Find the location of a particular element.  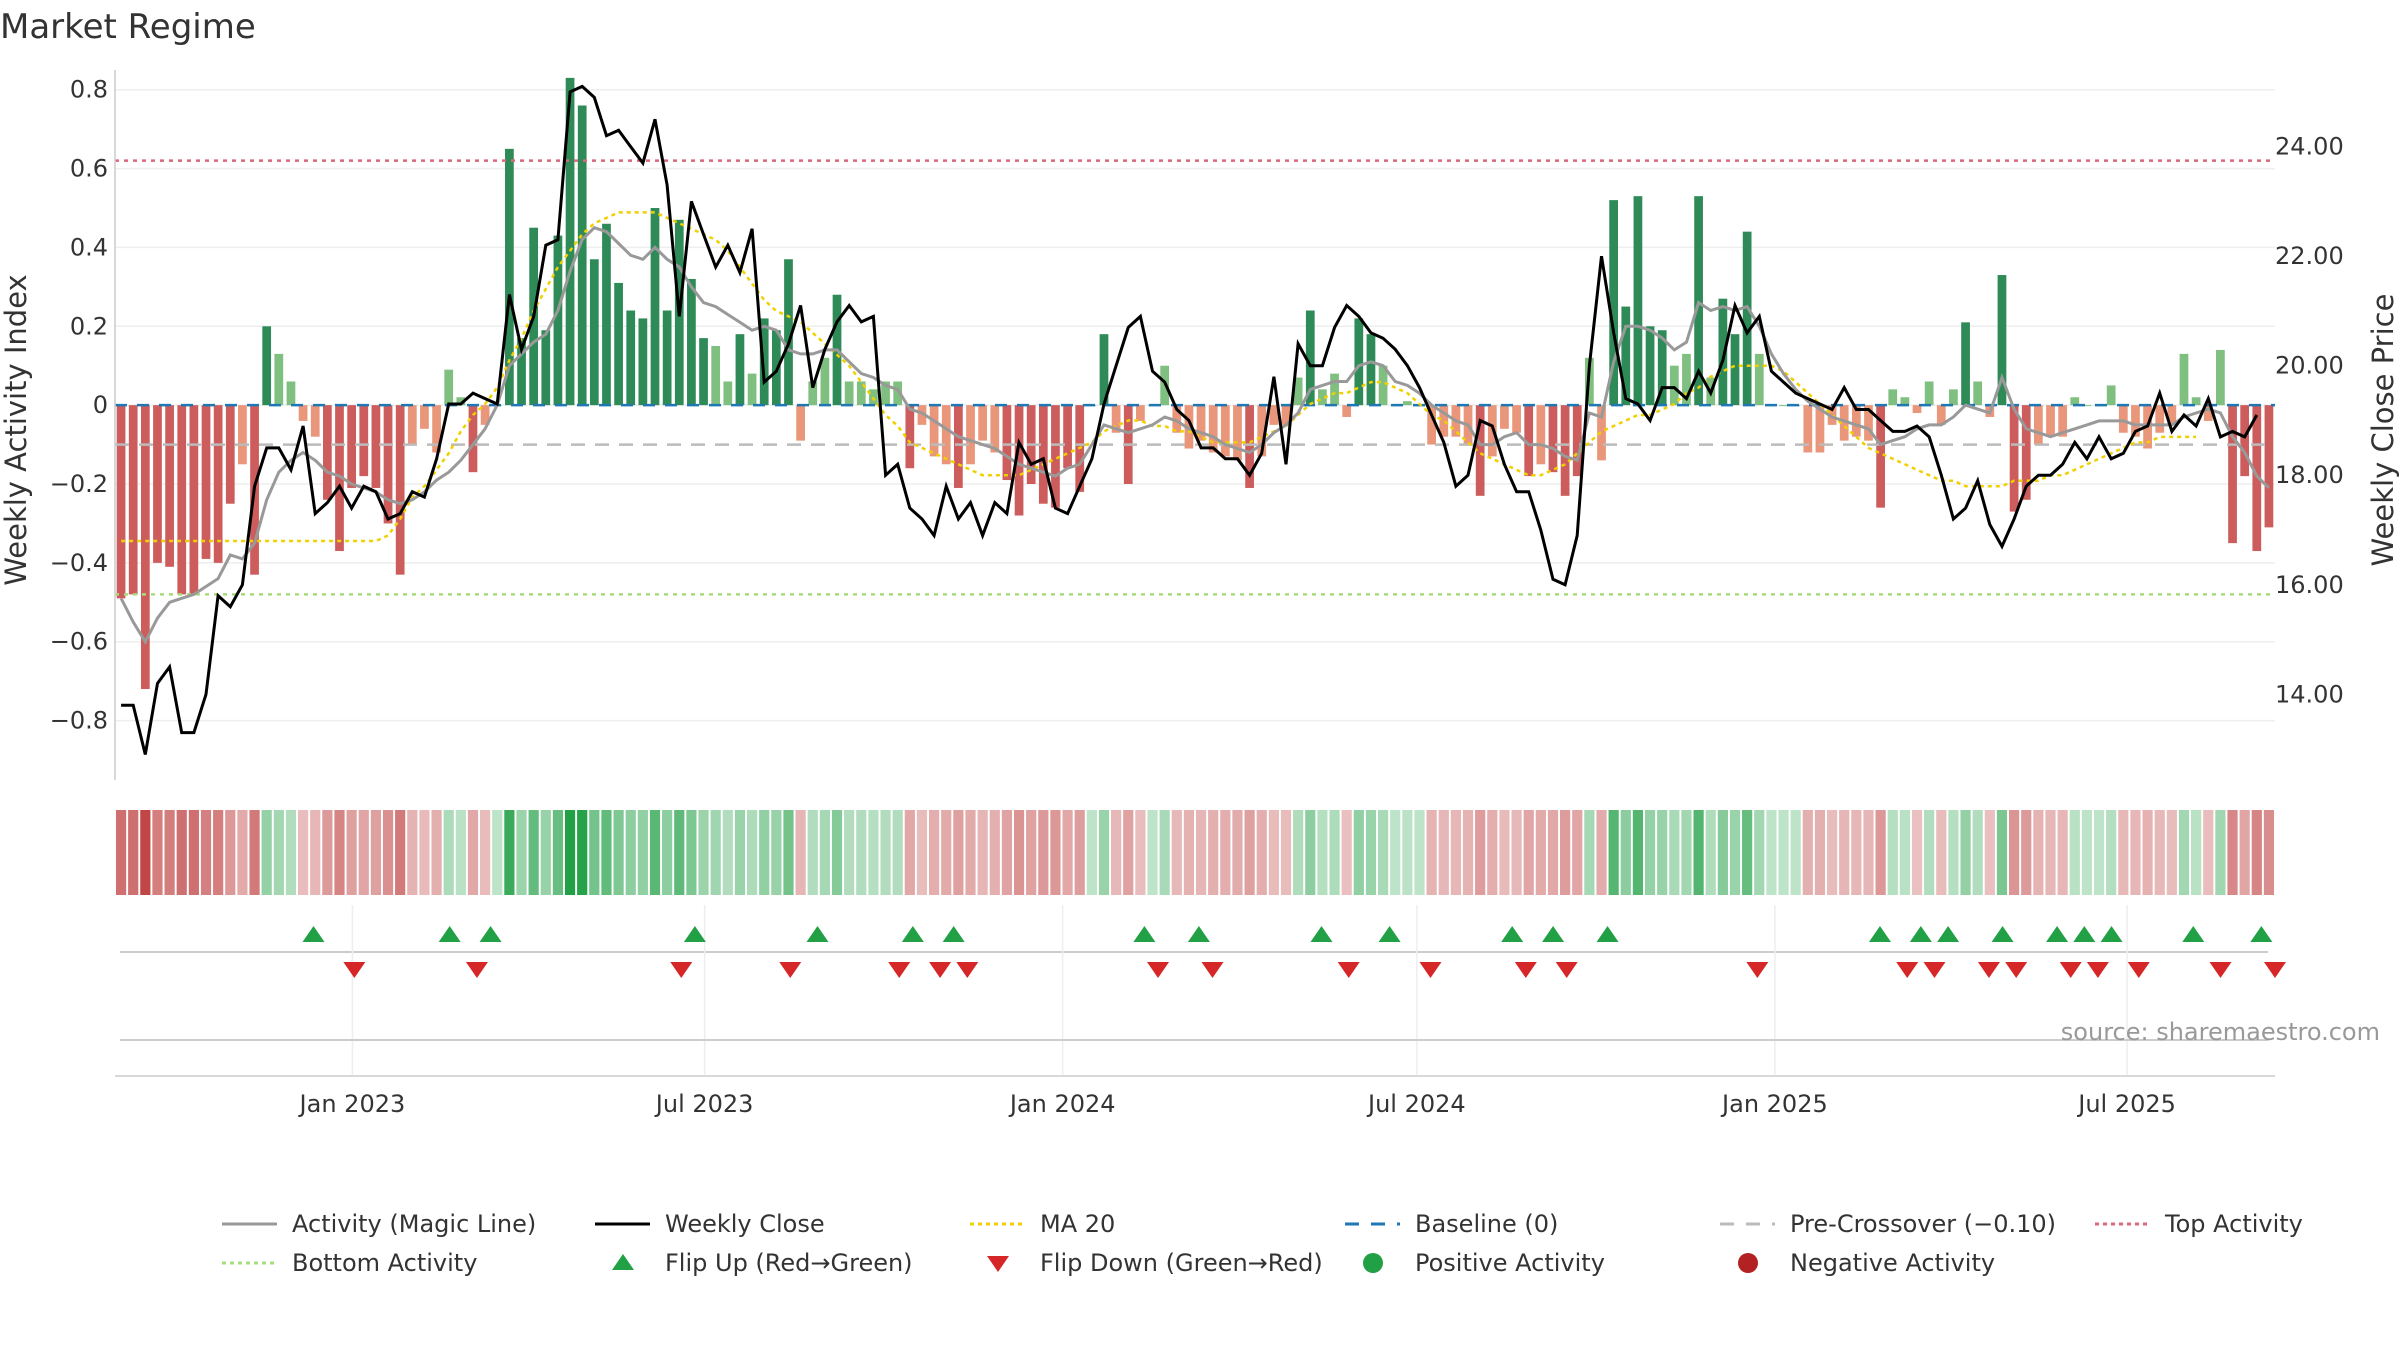

legend-swatch is located at coordinates (1373, 1263).